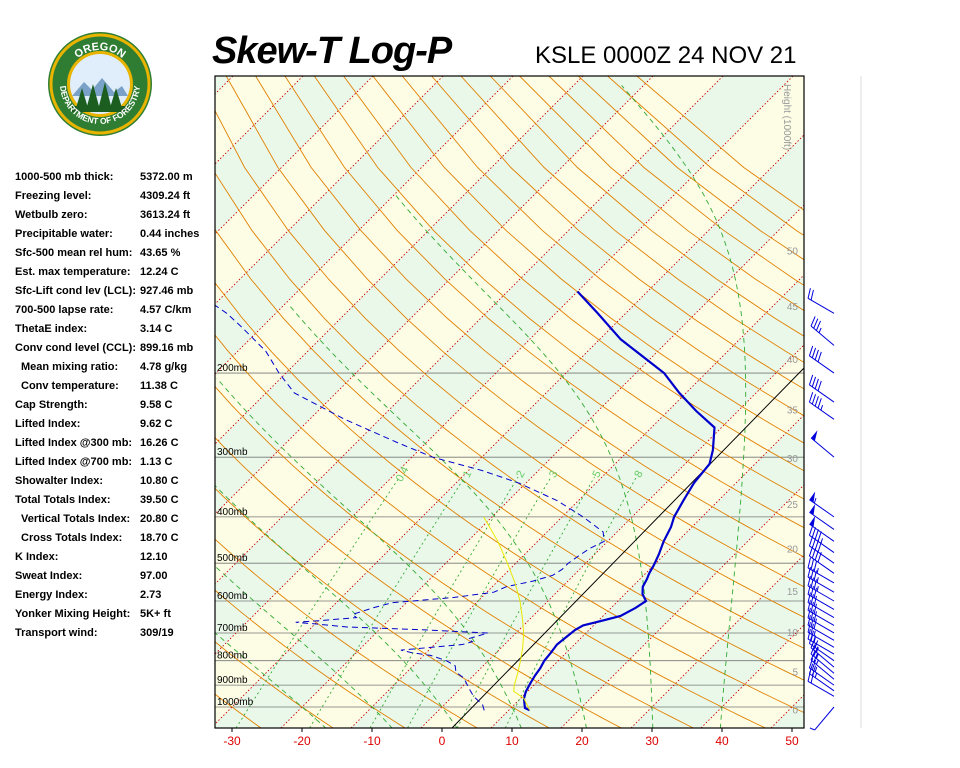 The image size is (960, 768). Describe the element at coordinates (793, 360) in the screenshot. I see `height-tick-label: 40` at that location.